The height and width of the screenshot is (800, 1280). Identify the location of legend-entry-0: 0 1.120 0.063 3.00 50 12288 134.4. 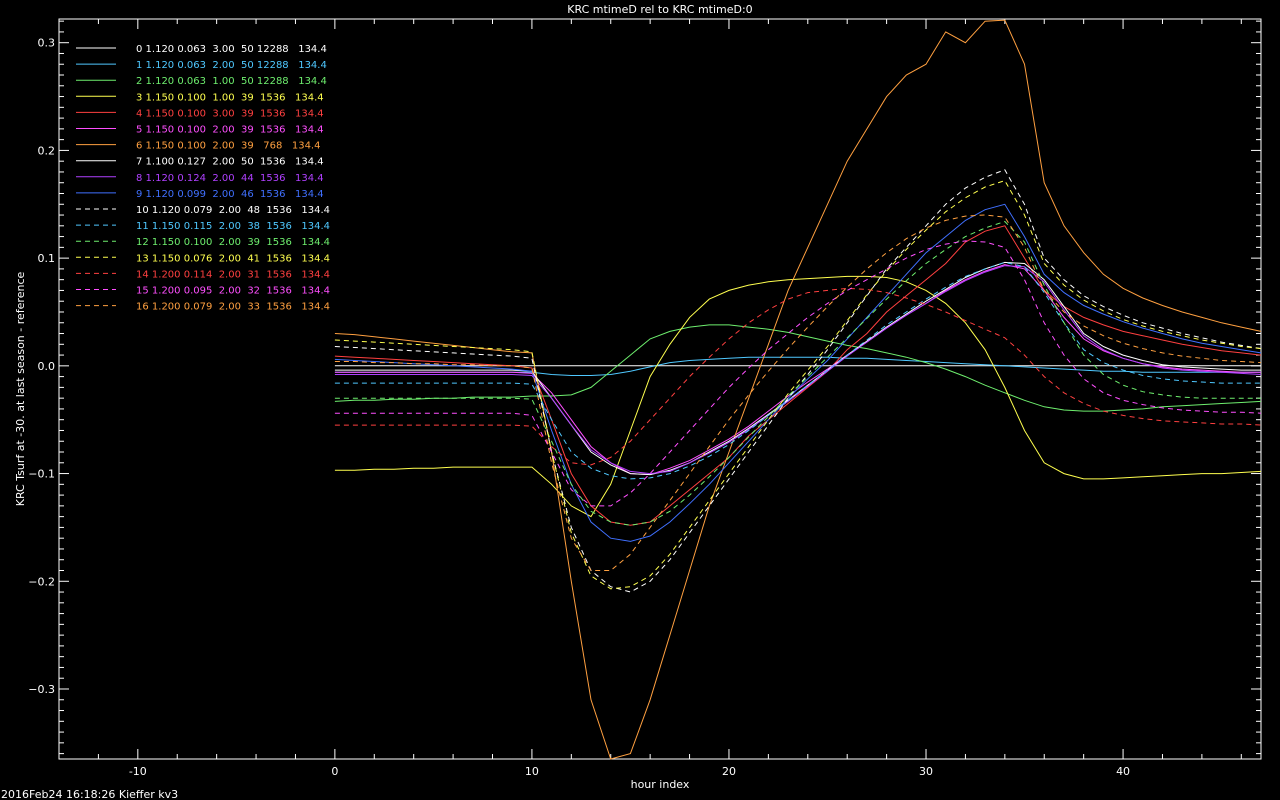
(231, 49).